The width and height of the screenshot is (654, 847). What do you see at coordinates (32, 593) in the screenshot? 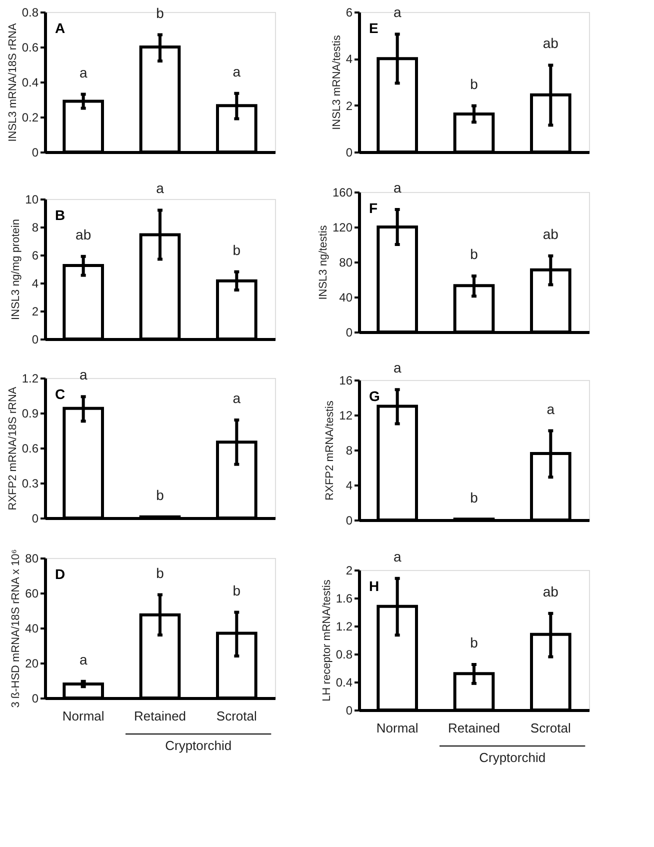
I see `y-tick-label: 60` at bounding box center [32, 593].